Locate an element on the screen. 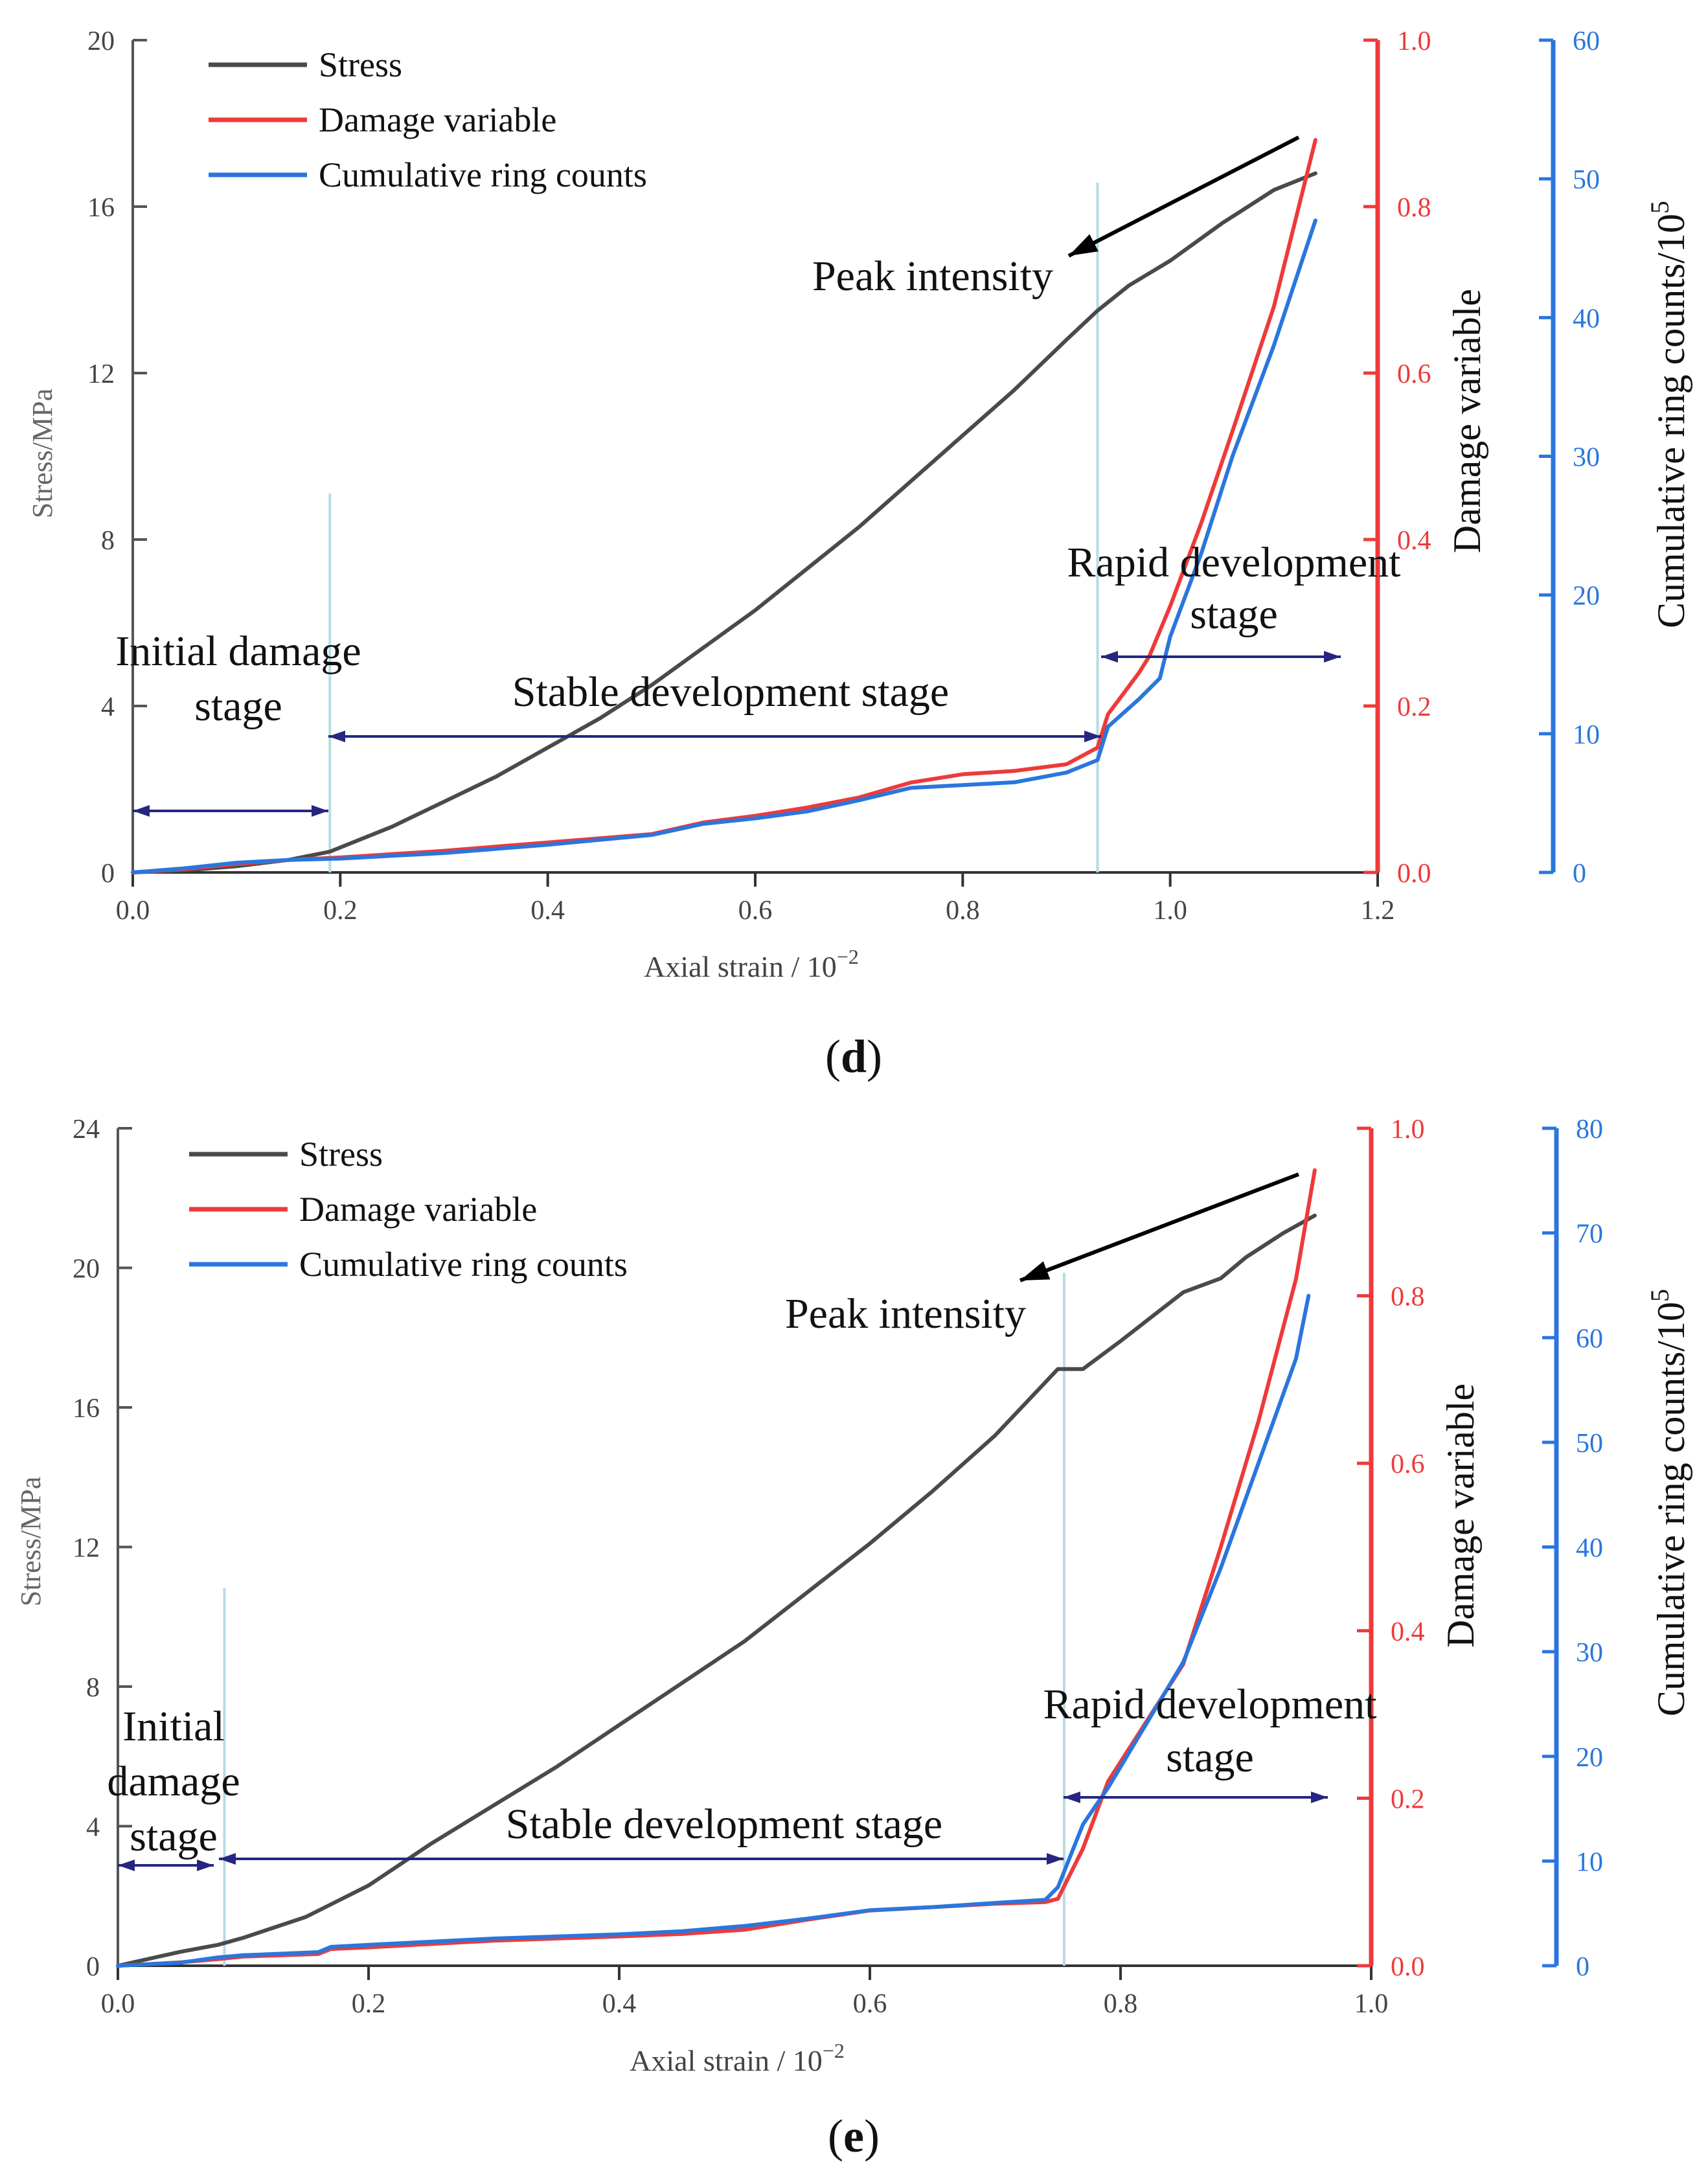 This screenshot has height=2173, width=1708. panel-label: (d) is located at coordinates (853, 1056).